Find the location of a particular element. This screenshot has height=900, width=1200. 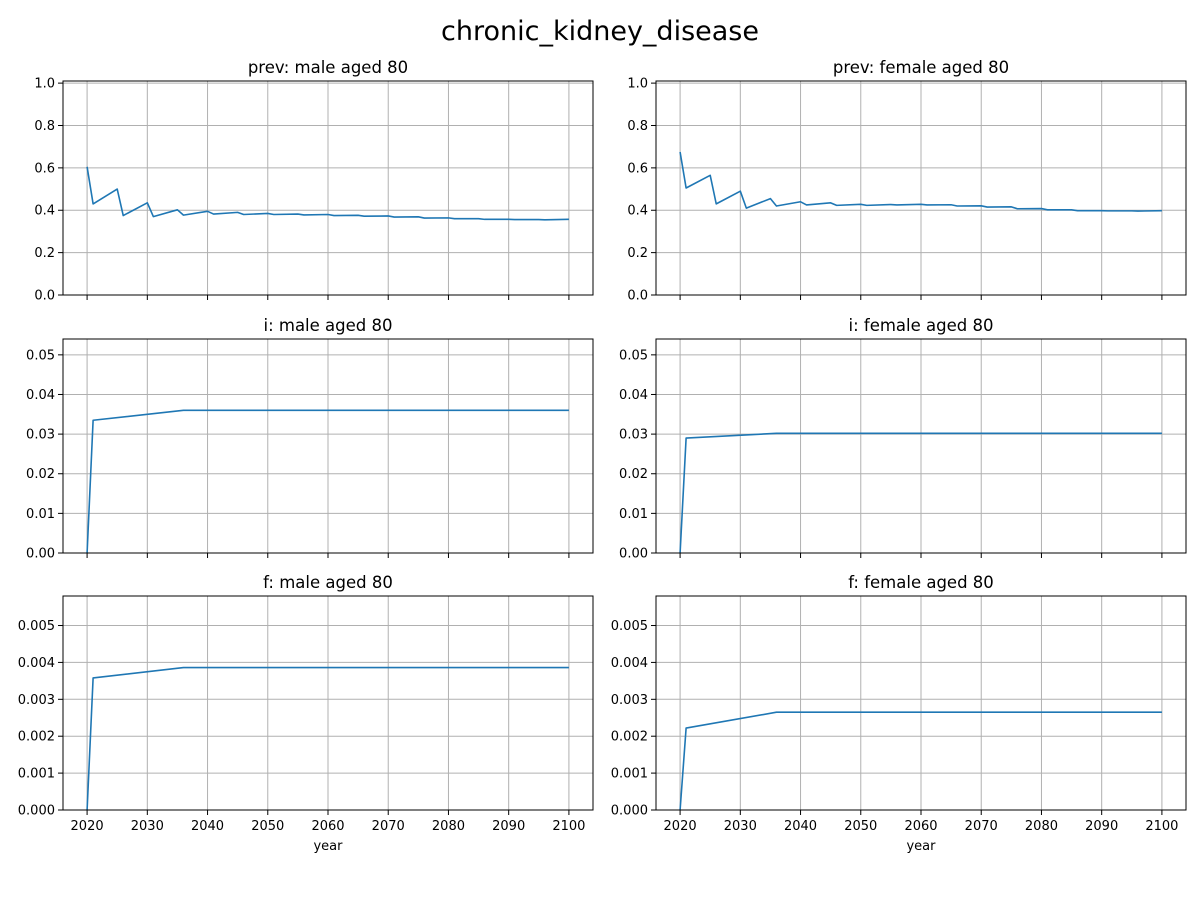

subplot-title: i: male aged 80 is located at coordinates (327, 325).